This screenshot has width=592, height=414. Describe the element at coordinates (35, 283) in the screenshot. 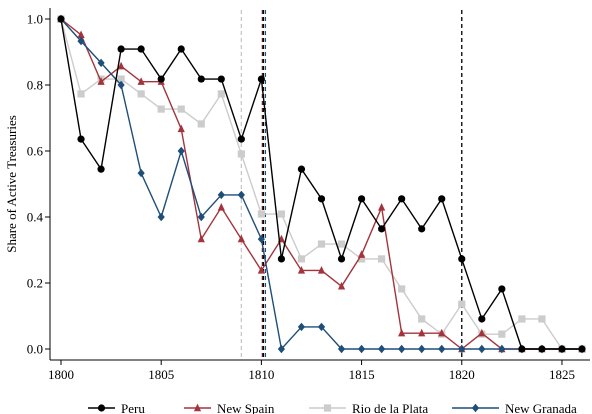

I see `y-tick-label: 0.2` at that location.